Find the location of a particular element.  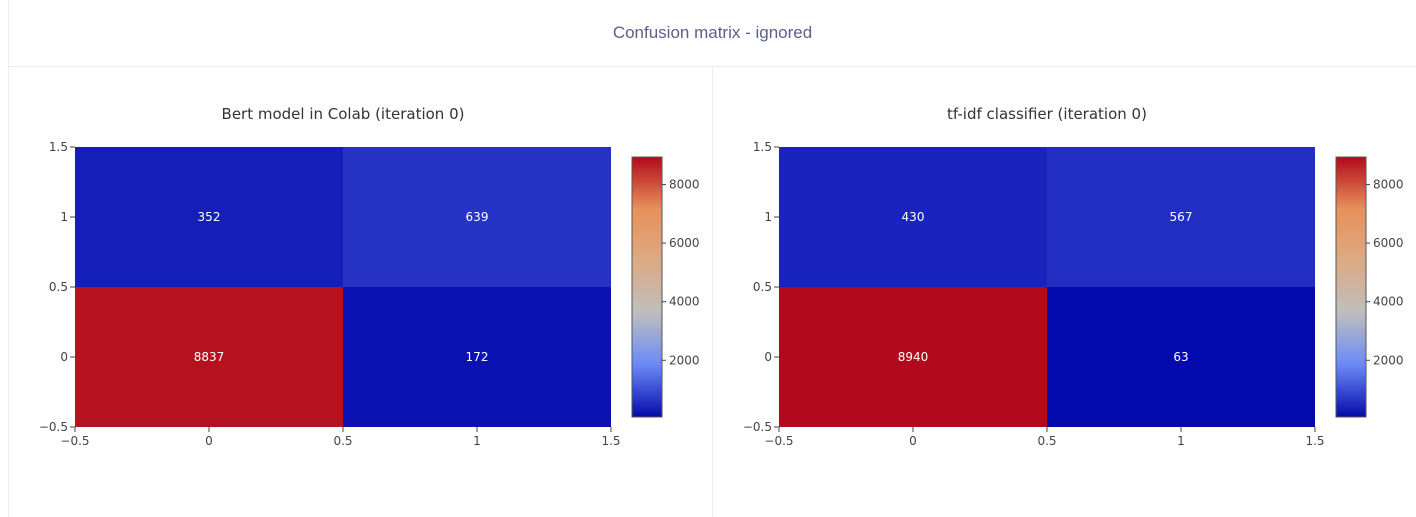

cell-value-label: 639 is located at coordinates (477, 217).